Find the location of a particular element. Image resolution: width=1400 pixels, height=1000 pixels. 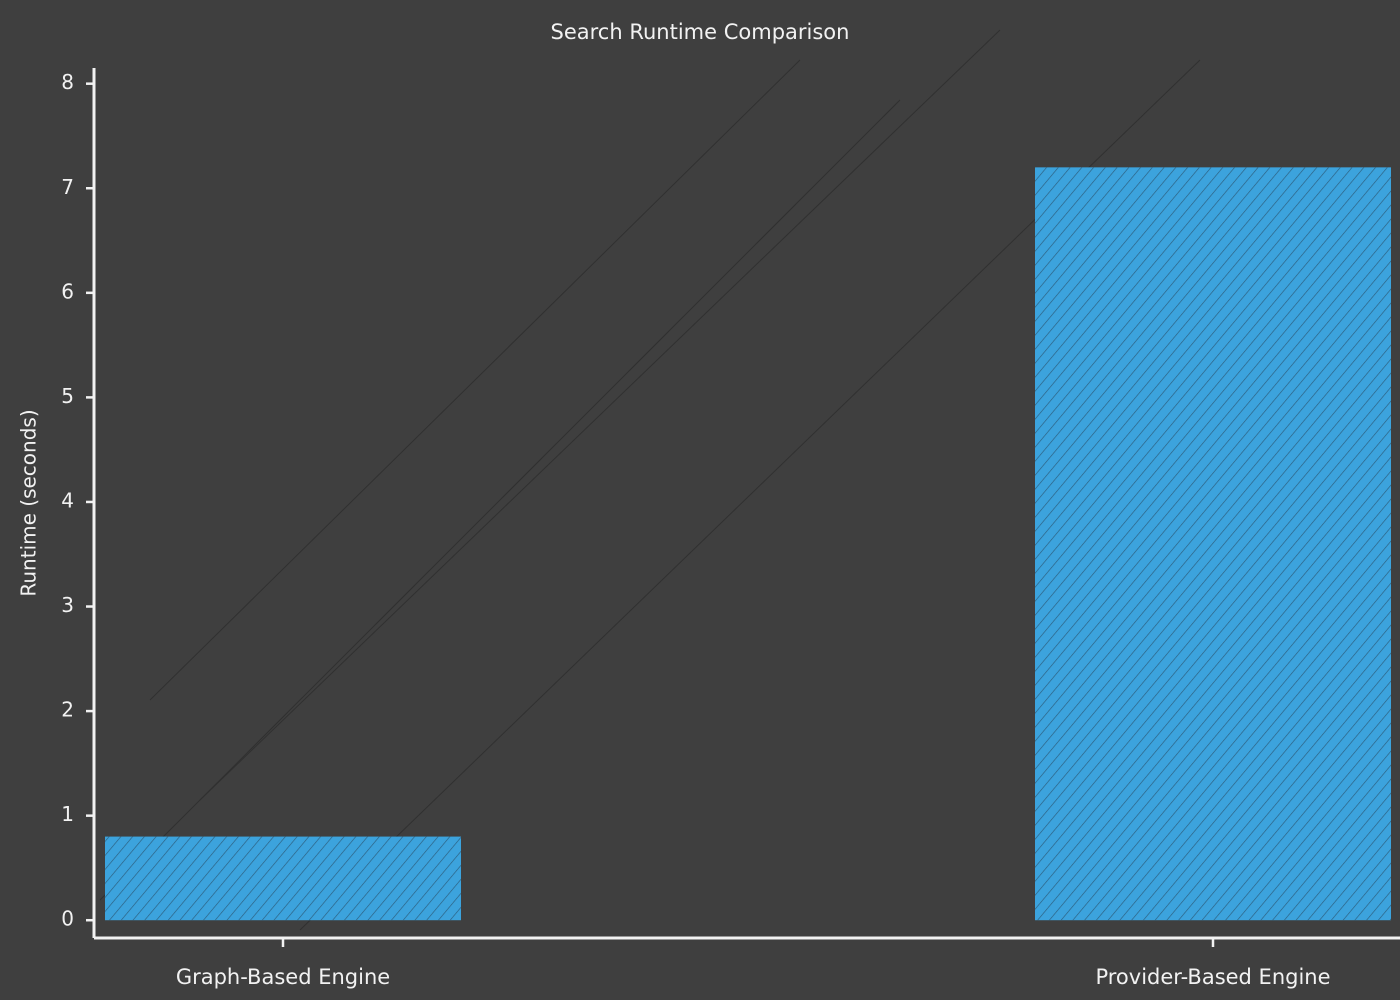

x-tick-label: Graph-Based Engine is located at coordinates (283, 977).